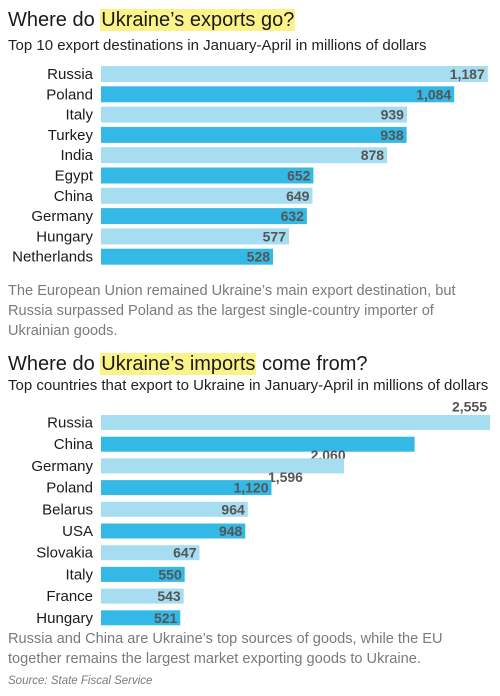 The image size is (500, 696). What do you see at coordinates (275, 236) in the screenshot?
I see `value-label: 577` at bounding box center [275, 236].